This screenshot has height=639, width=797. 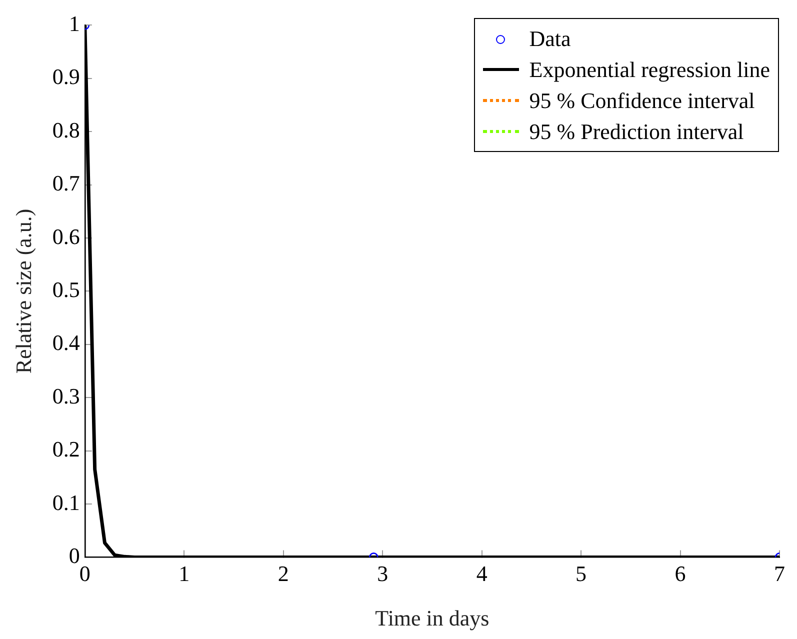 What do you see at coordinates (66, 129) in the screenshot?
I see `y-tick-label: 0.8` at bounding box center [66, 129].